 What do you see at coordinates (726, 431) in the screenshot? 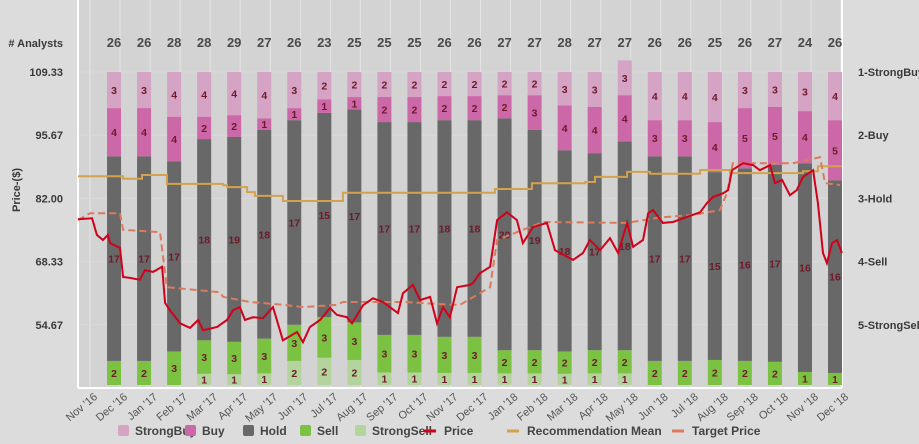
I see `legend-item-target-price: Target Price` at bounding box center [726, 431].